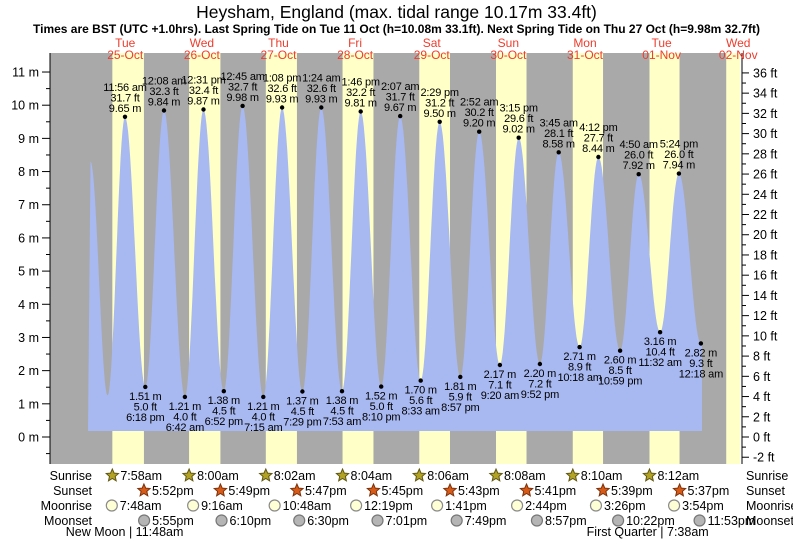 The width and height of the screenshot is (793, 539). I want to click on moonrise-entry: 9:16am, so click(215, 506).